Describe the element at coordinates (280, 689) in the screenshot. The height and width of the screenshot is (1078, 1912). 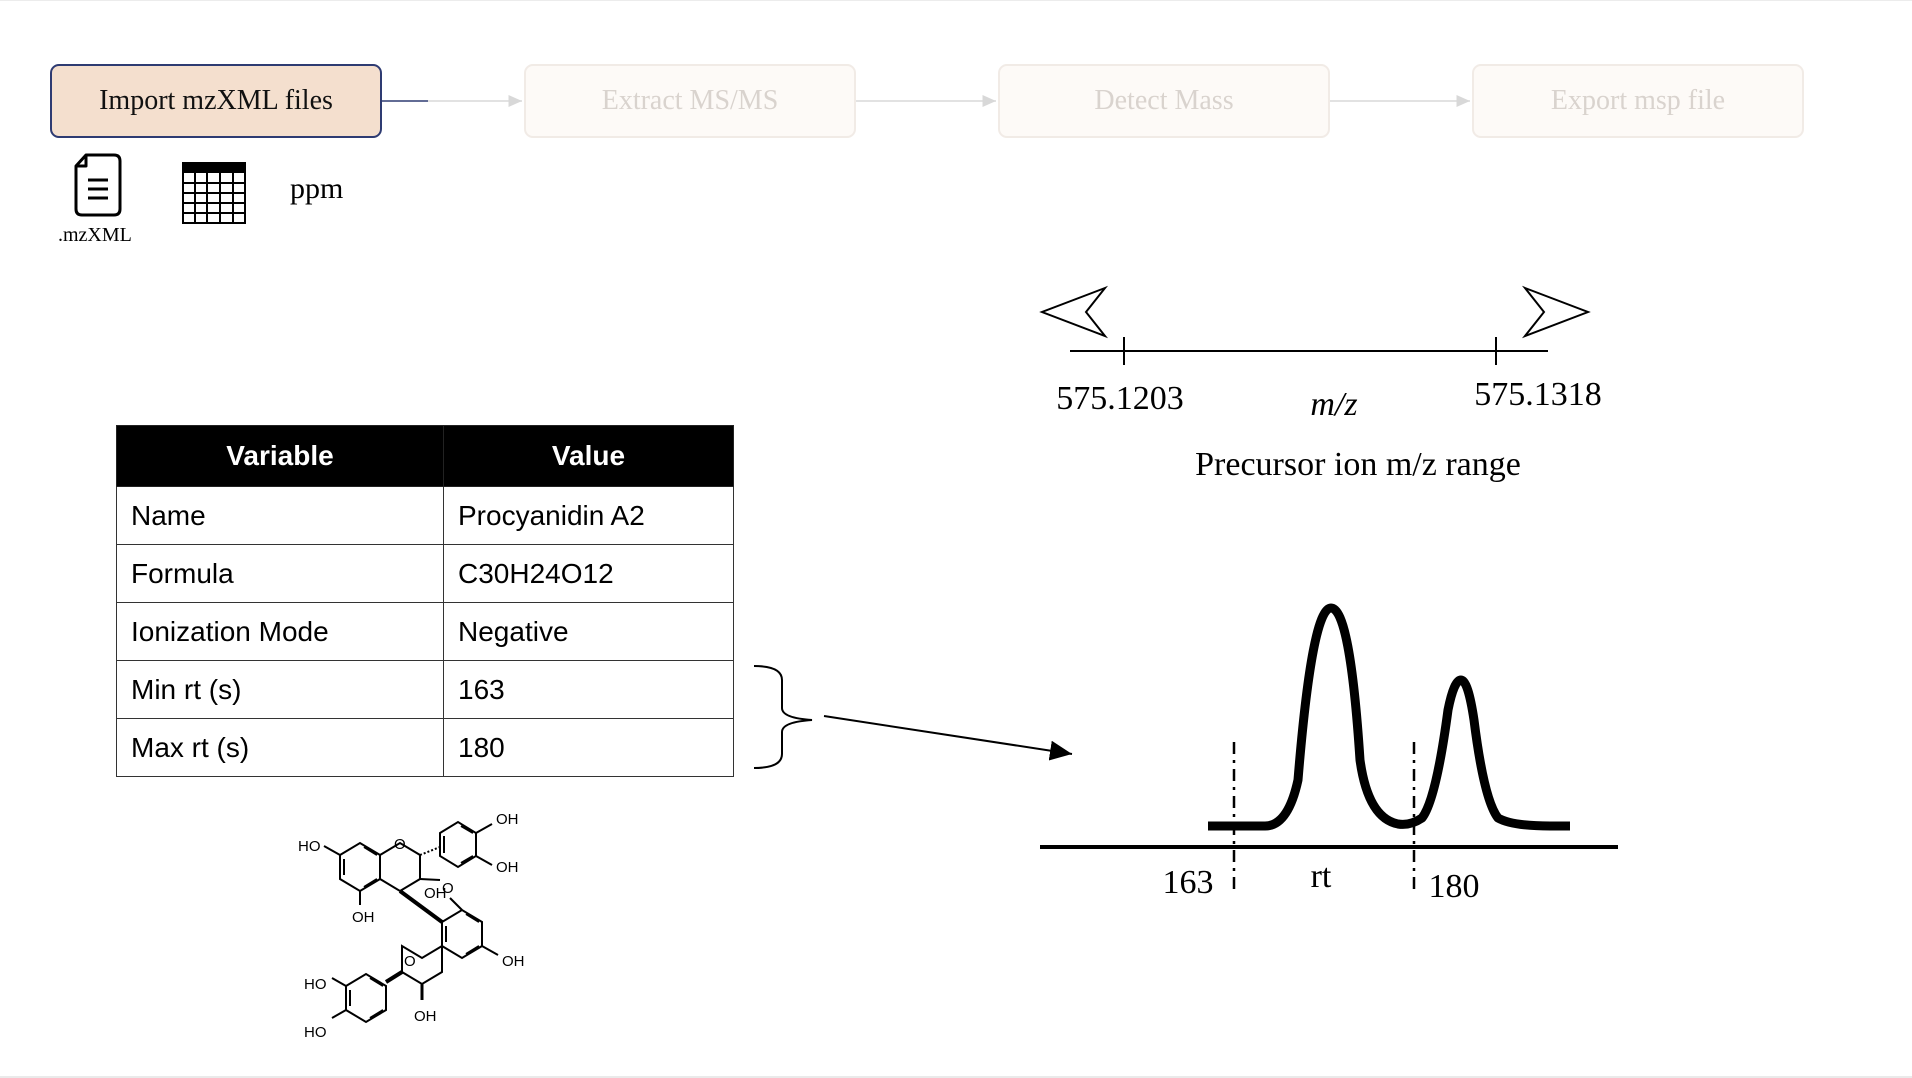
I see `variable-name: Min rt (s)` at that location.